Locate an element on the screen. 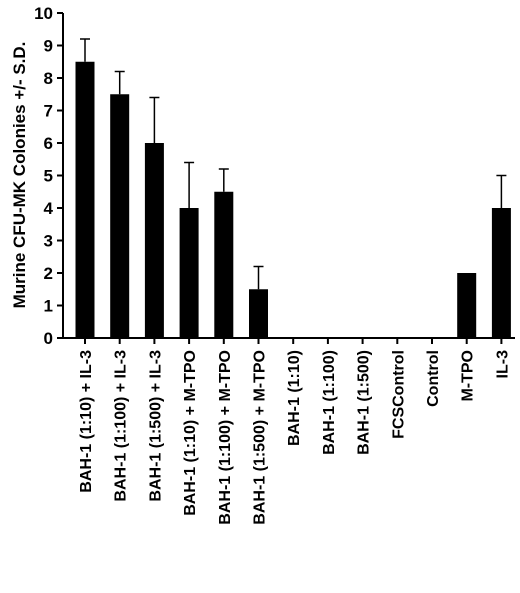 Image resolution: width=520 pixels, height=593 pixels. x-category-label: BAH-1 (1:10) + IL-3 is located at coordinates (86, 421).